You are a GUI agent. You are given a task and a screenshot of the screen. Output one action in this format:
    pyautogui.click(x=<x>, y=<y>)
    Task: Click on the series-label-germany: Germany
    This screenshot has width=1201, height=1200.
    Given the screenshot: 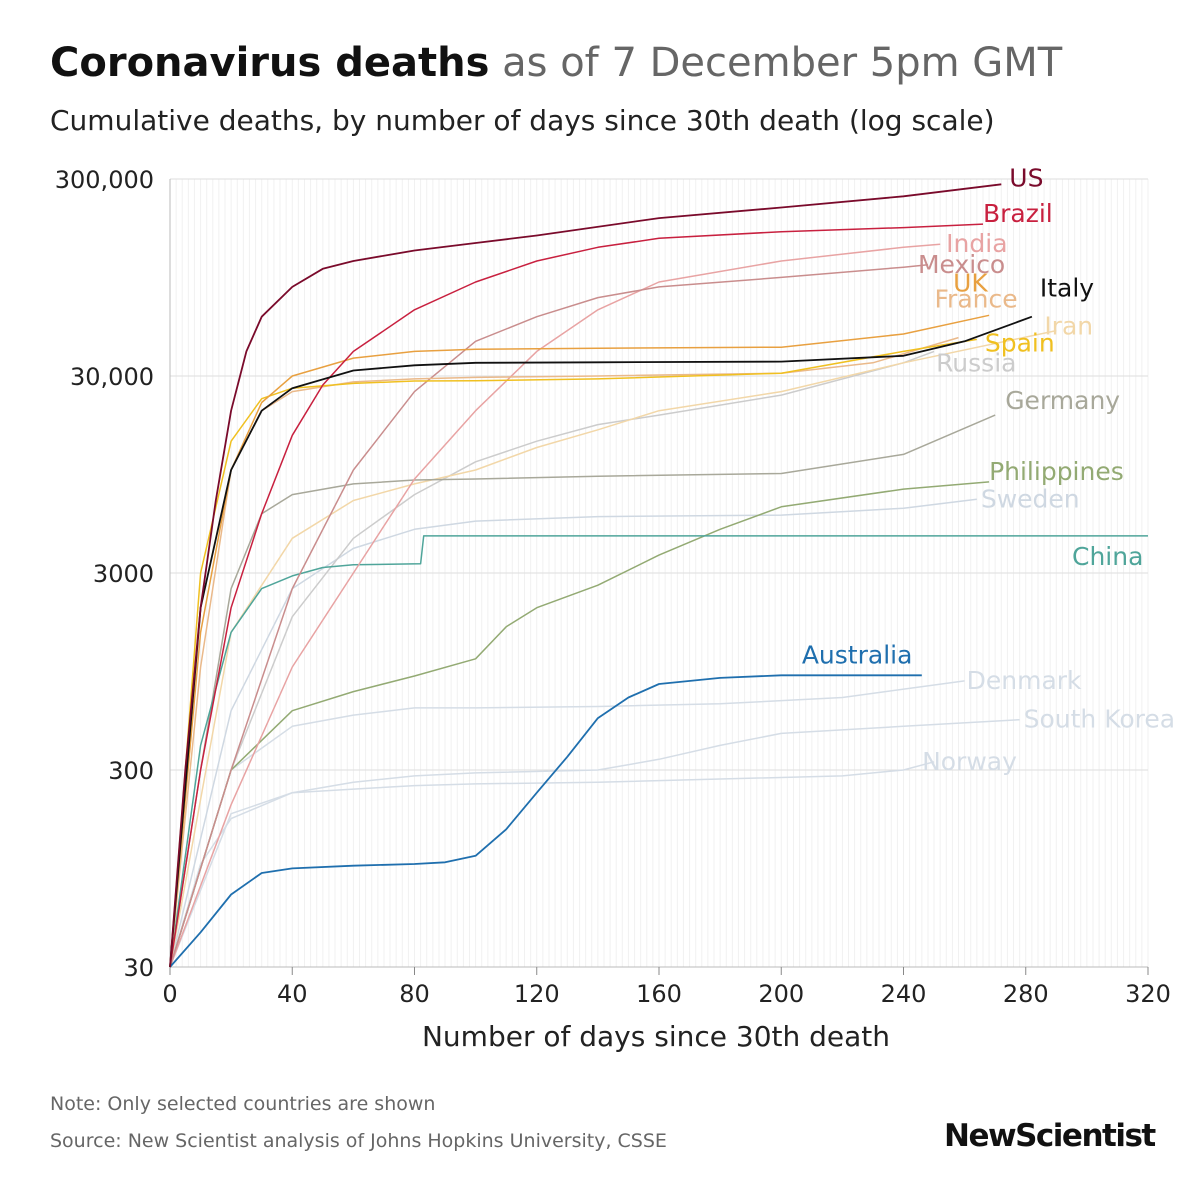 What is the action you would take?
    pyautogui.click(x=1062, y=400)
    